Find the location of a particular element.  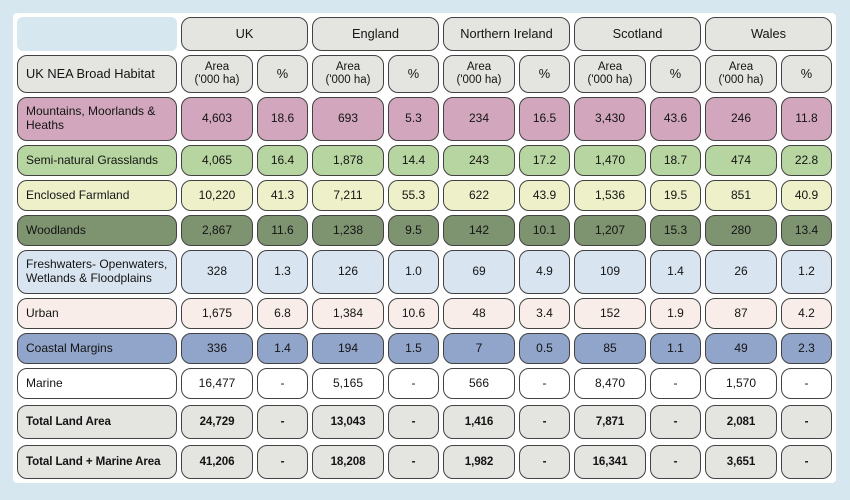

cell-uk-area: 16,477 is located at coordinates (217, 383).